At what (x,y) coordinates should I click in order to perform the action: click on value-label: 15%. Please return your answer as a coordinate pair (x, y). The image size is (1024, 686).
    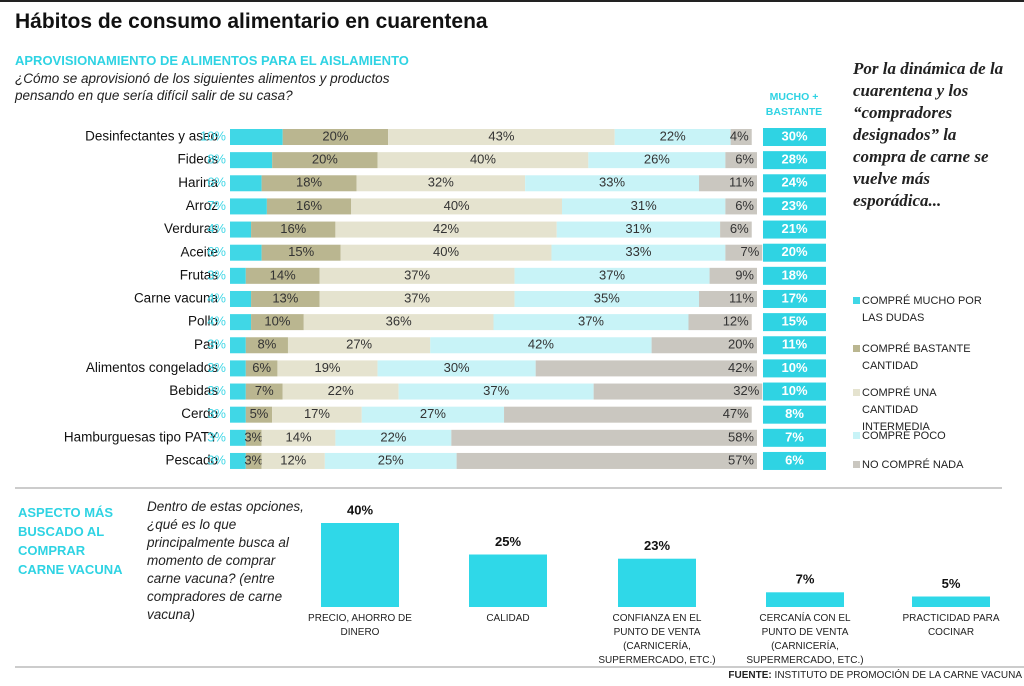
    Looking at the image, I should click on (301, 251).